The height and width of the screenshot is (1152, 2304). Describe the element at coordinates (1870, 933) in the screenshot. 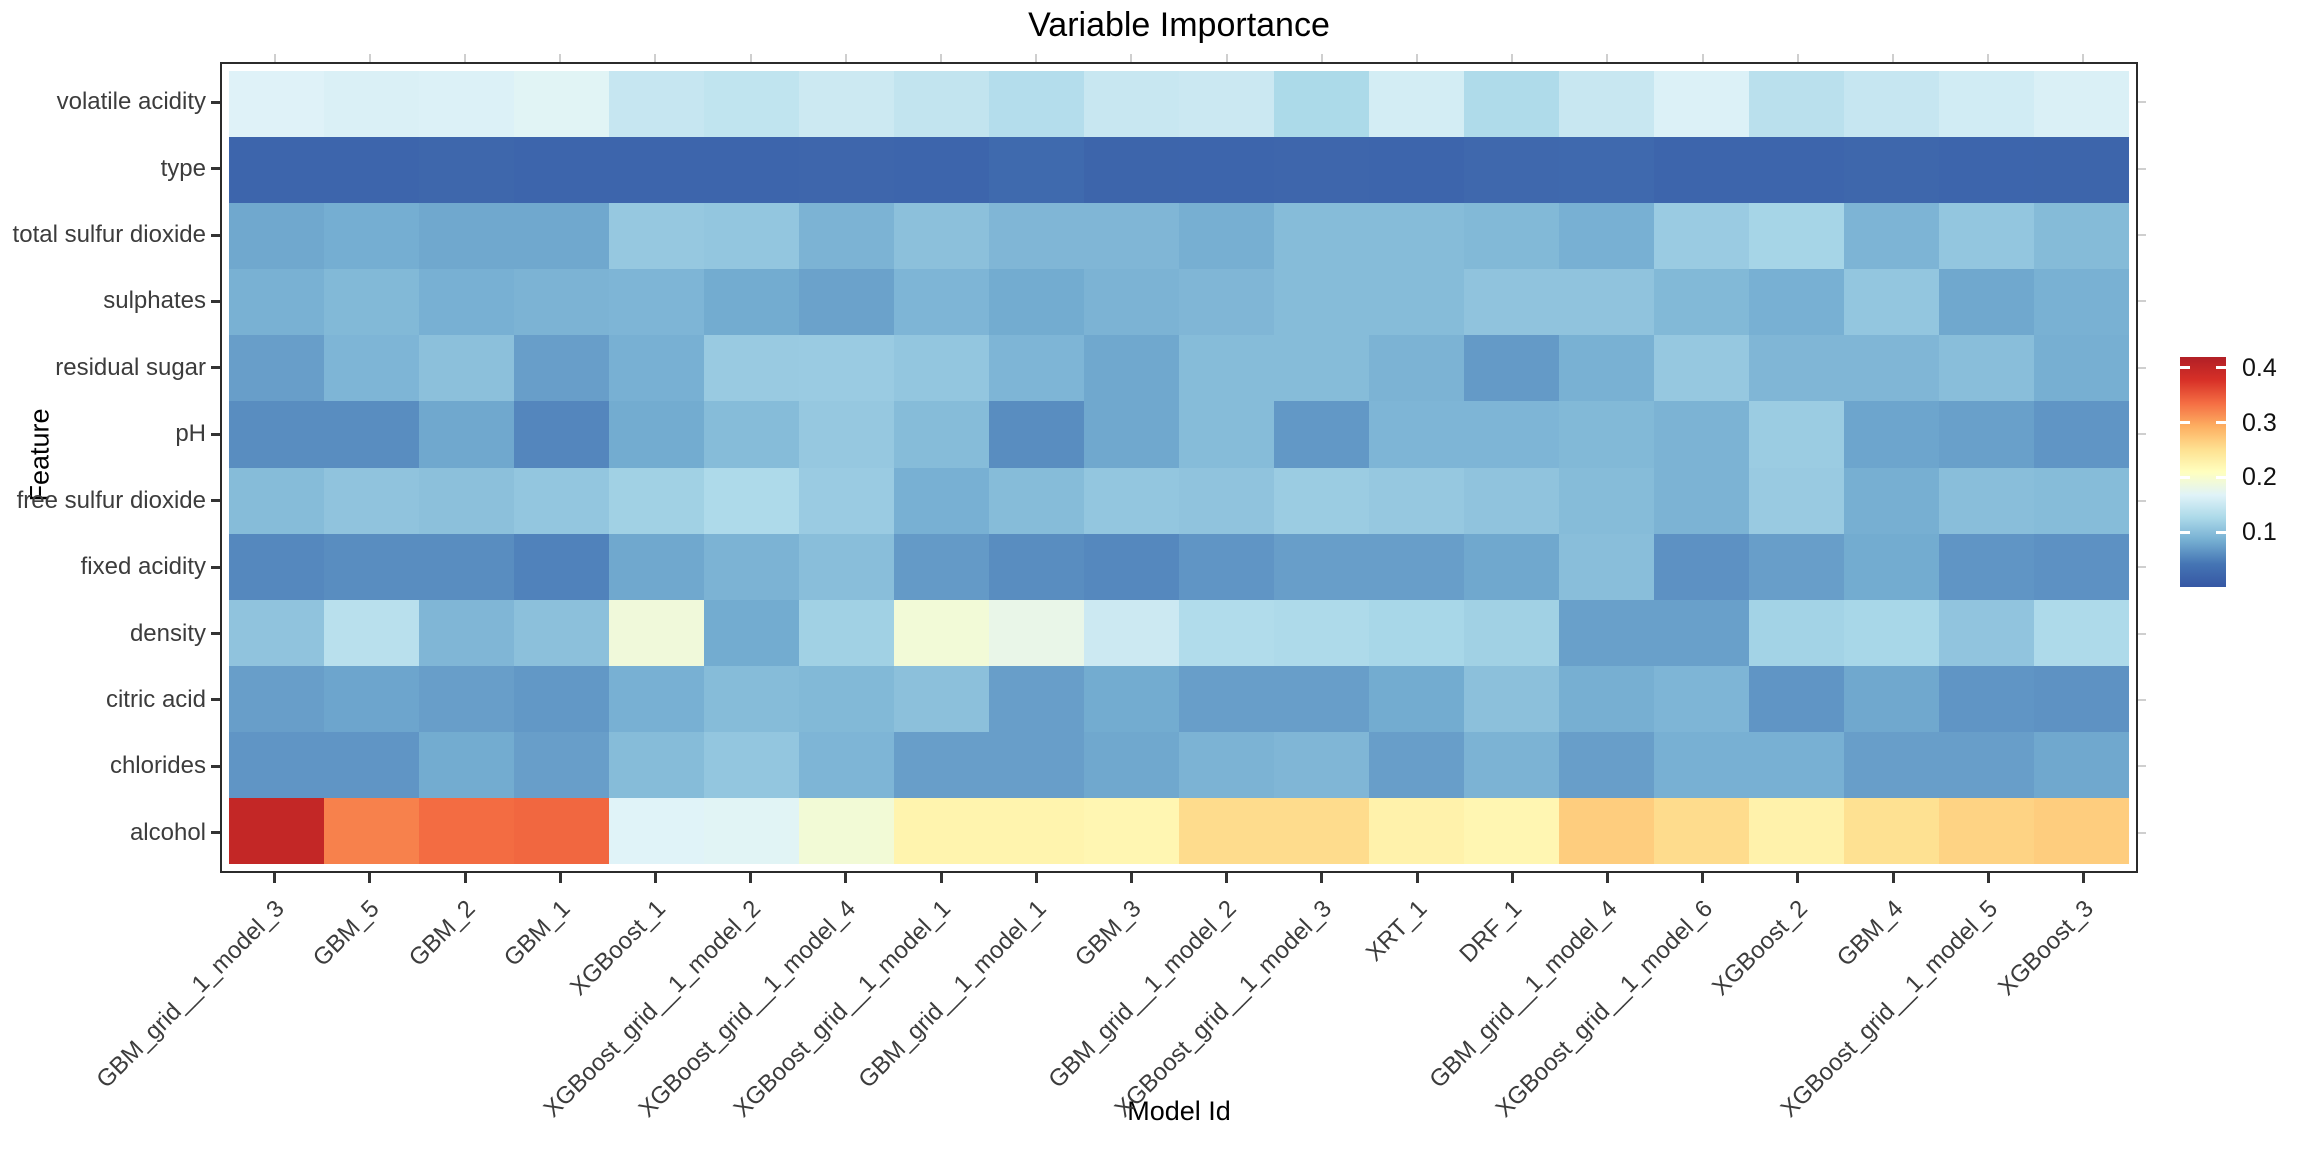

I see `x-tick-label: GBM_4` at that location.